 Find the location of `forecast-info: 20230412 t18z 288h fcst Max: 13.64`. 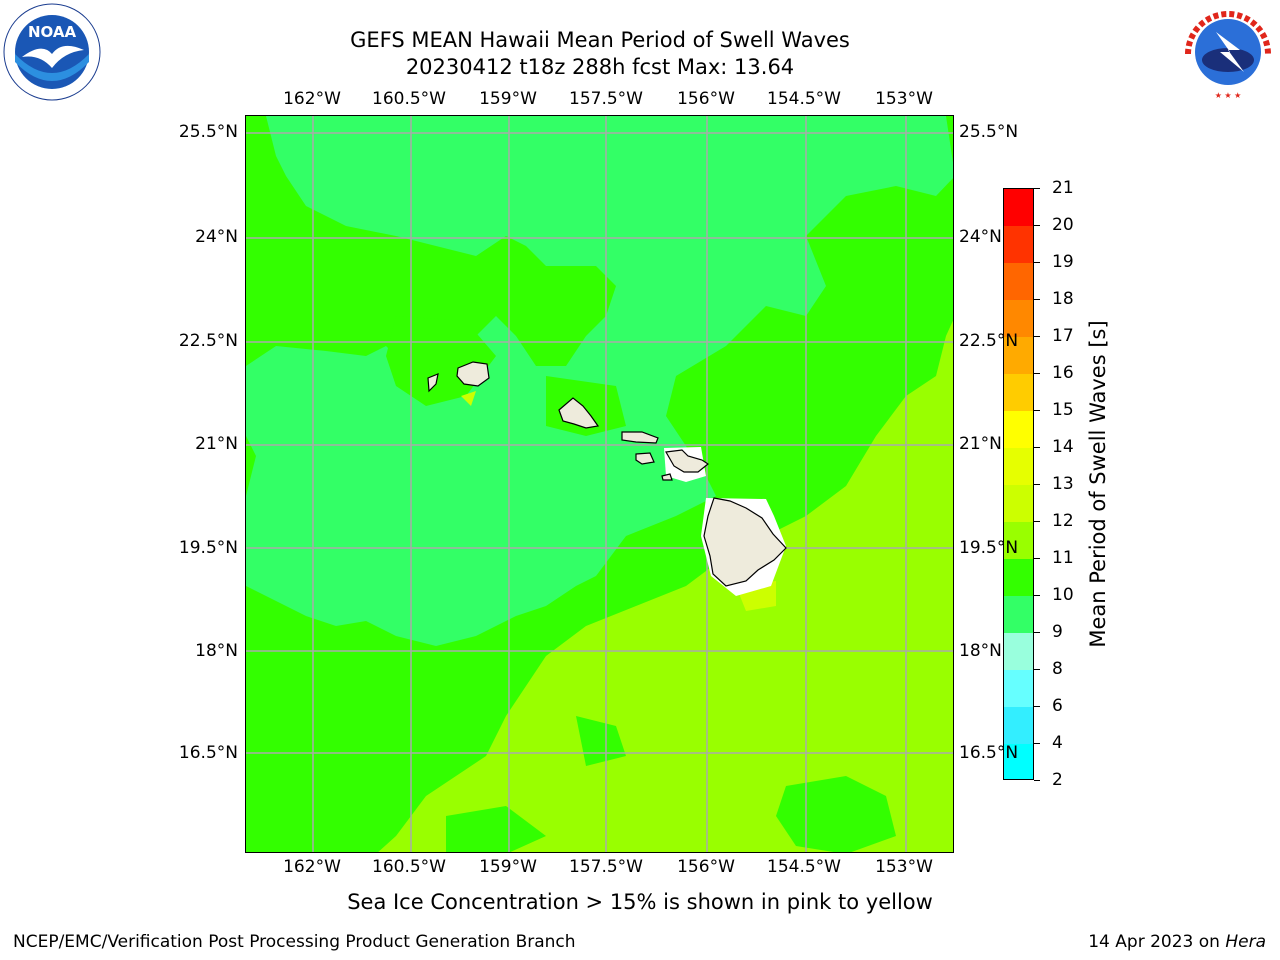

forecast-info: 20230412 t18z 288h fcst Max: 13.64 is located at coordinates (600, 67).